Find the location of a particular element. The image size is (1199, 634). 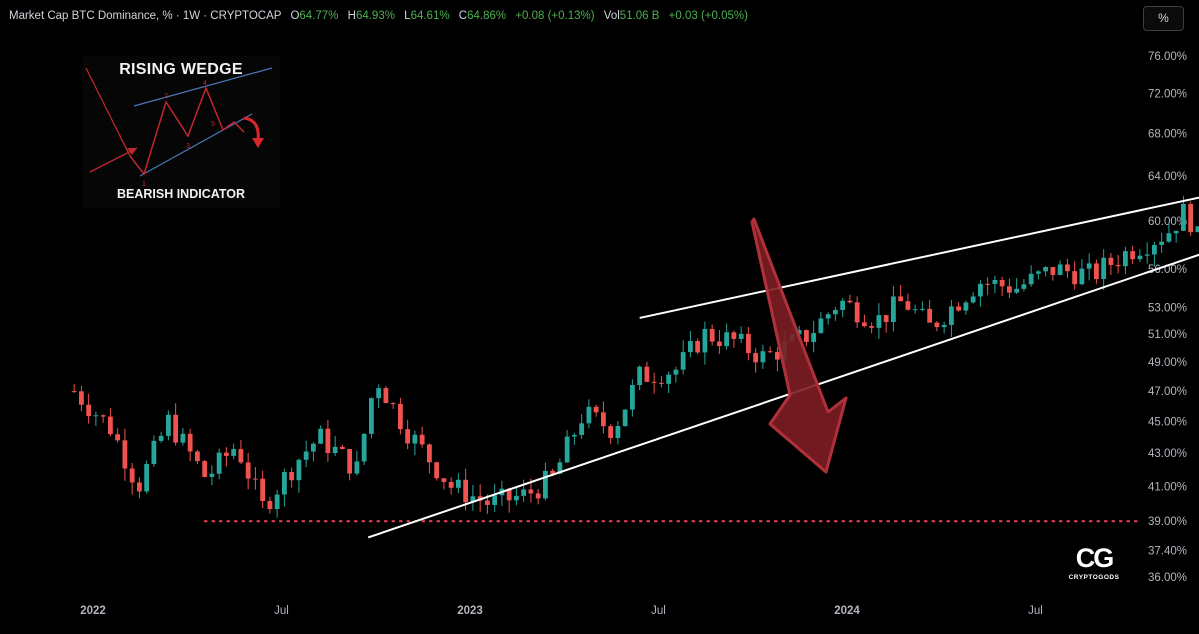

high-label: H is located at coordinates (351, 16).